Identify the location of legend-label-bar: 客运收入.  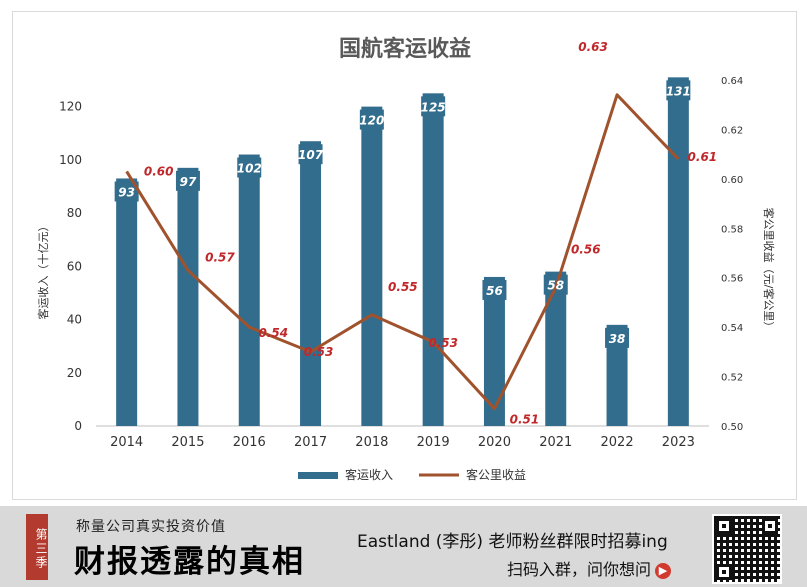
(369, 474).